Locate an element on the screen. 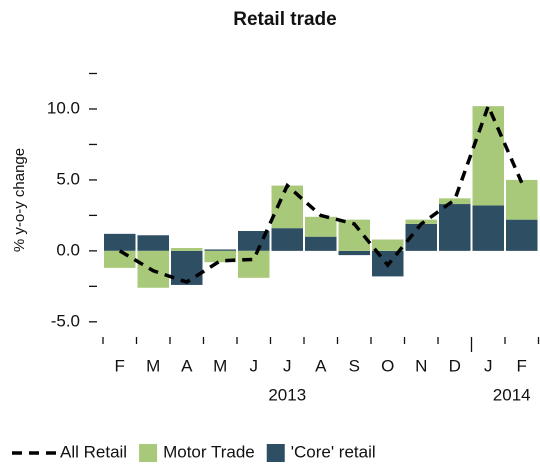 The width and height of the screenshot is (540, 468). x-tick-label: D is located at coordinates (455, 365).